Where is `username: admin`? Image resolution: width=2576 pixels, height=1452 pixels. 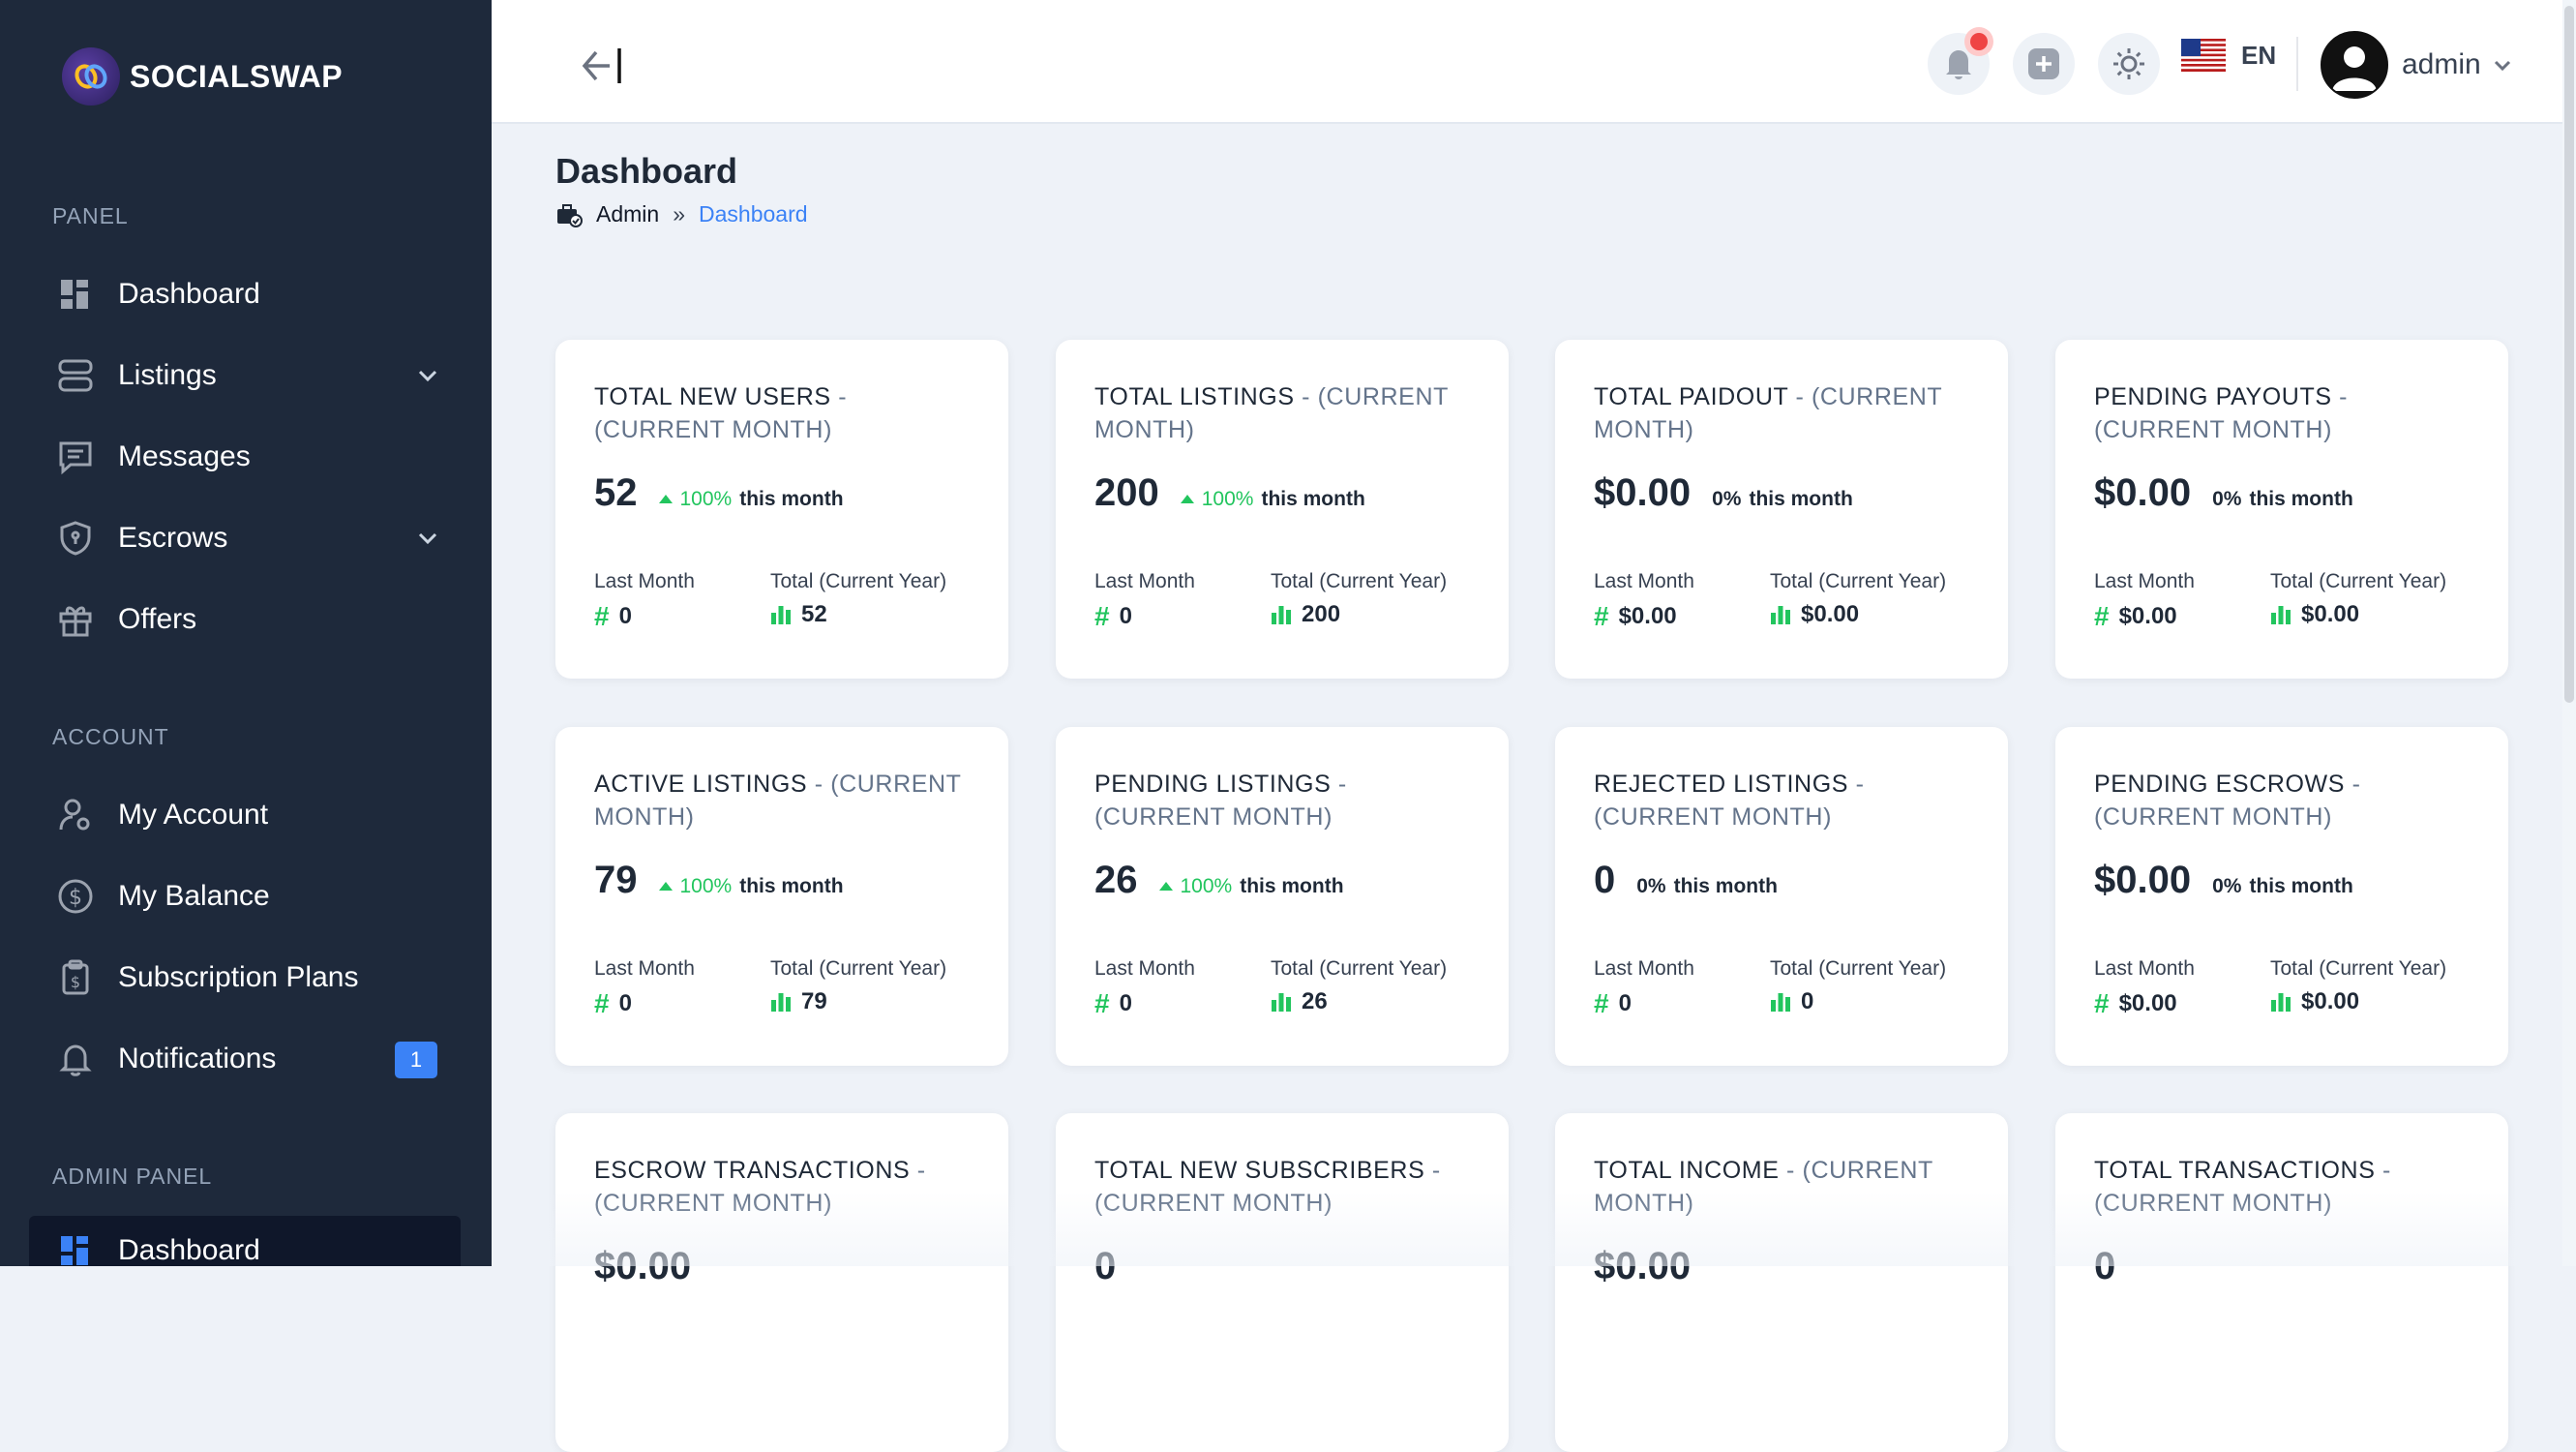
username: admin is located at coordinates (2441, 64).